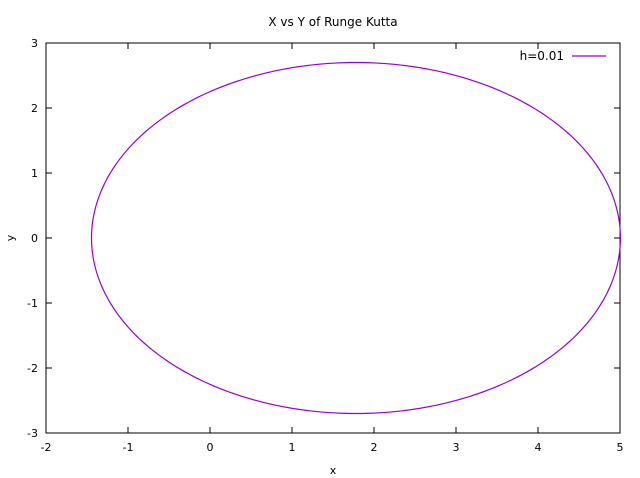 Image resolution: width=640 pixels, height=478 pixels. I want to click on y-tick-label: -2, so click(32, 368).